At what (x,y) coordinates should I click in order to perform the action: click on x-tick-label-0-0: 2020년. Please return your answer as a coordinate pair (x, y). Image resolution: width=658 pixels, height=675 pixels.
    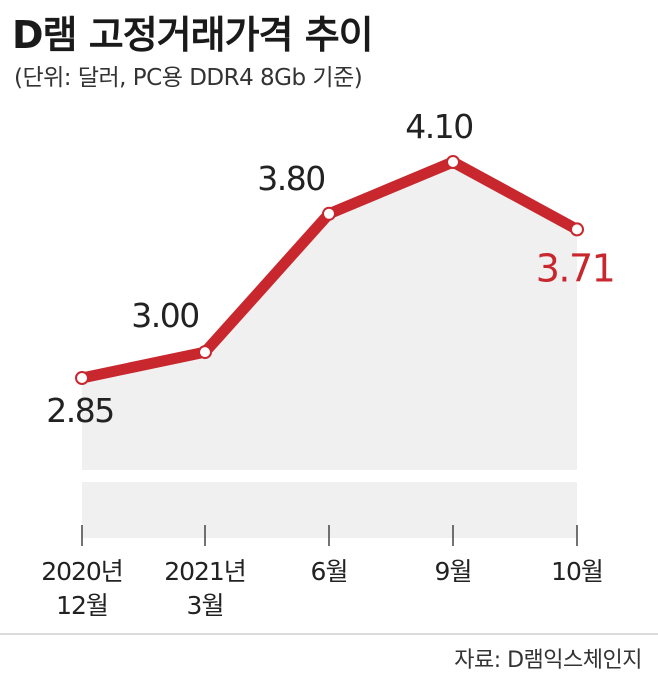
    Looking at the image, I should click on (82, 571).